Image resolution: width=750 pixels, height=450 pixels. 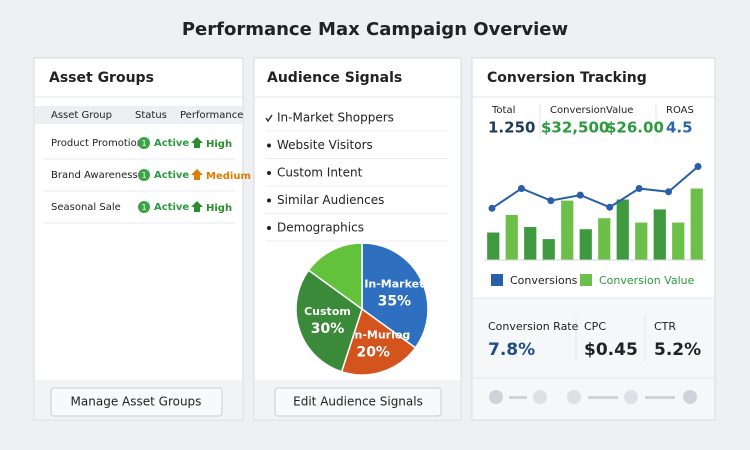 What do you see at coordinates (97, 143) in the screenshot?
I see `row-name: Product Promotion` at bounding box center [97, 143].